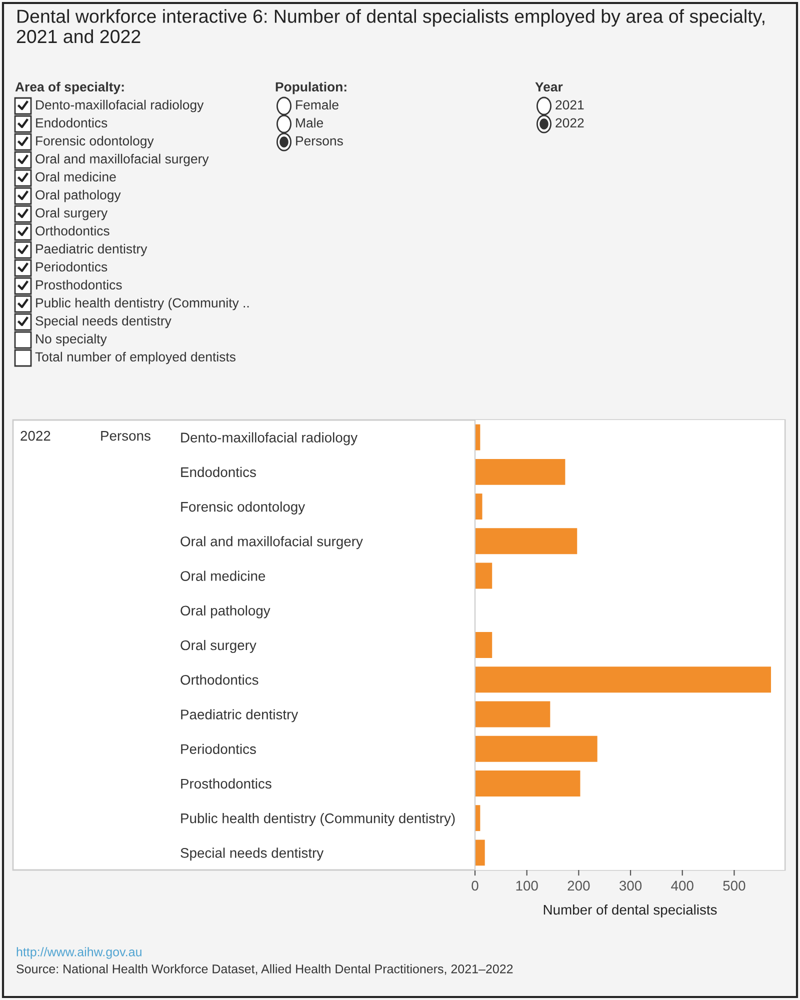 The width and height of the screenshot is (800, 1000). I want to click on text: Oral pathology, so click(78, 196).